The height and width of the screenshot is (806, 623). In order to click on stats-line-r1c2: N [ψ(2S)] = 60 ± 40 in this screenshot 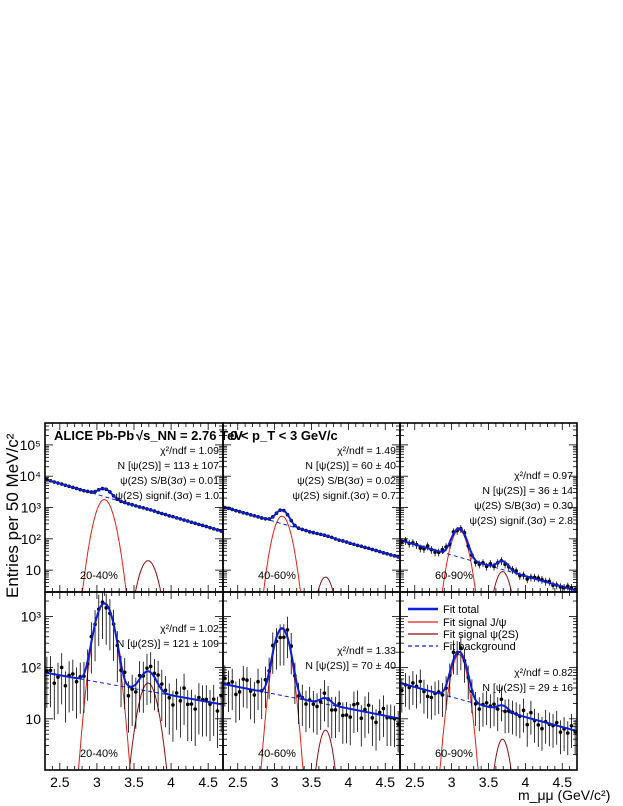, I will do `click(350, 466)`.